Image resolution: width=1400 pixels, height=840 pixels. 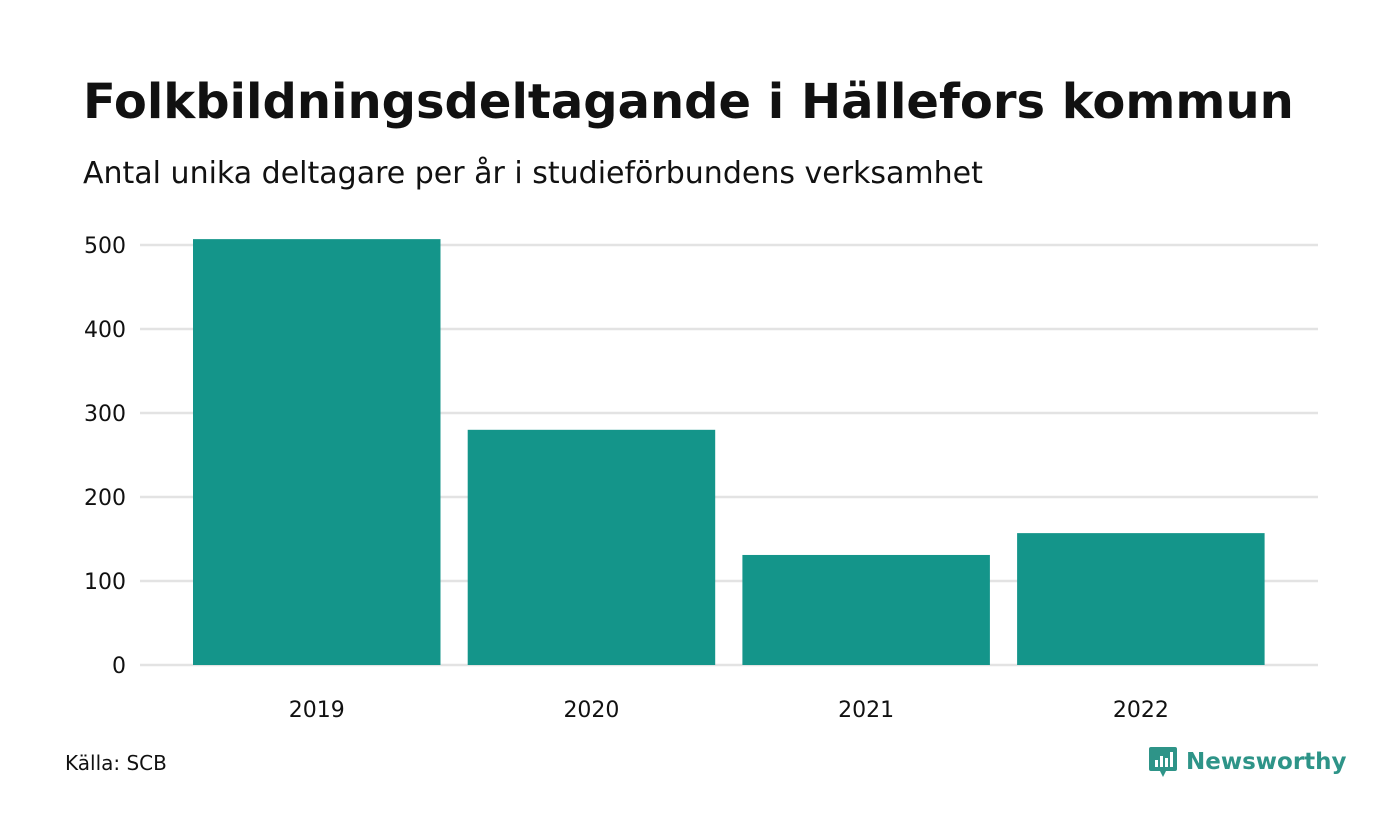 I want to click on y-tick-label-200: 200, so click(x=105, y=498).